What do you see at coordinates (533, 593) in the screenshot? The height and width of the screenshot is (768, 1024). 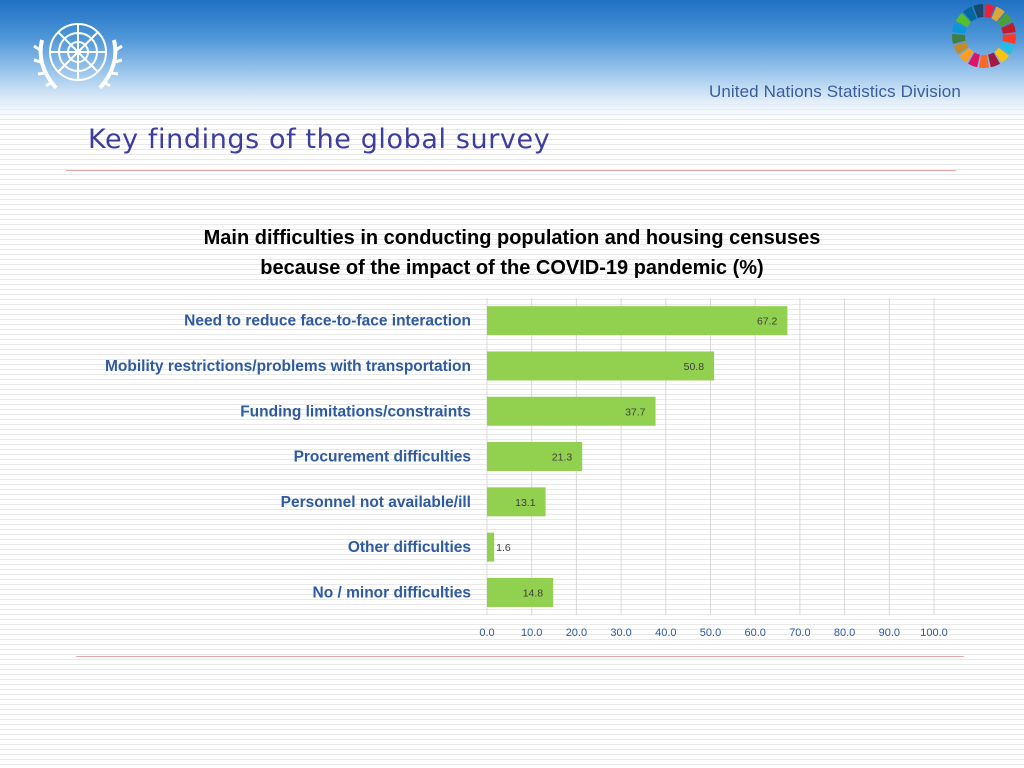 I see `data-label: 14.8` at bounding box center [533, 593].